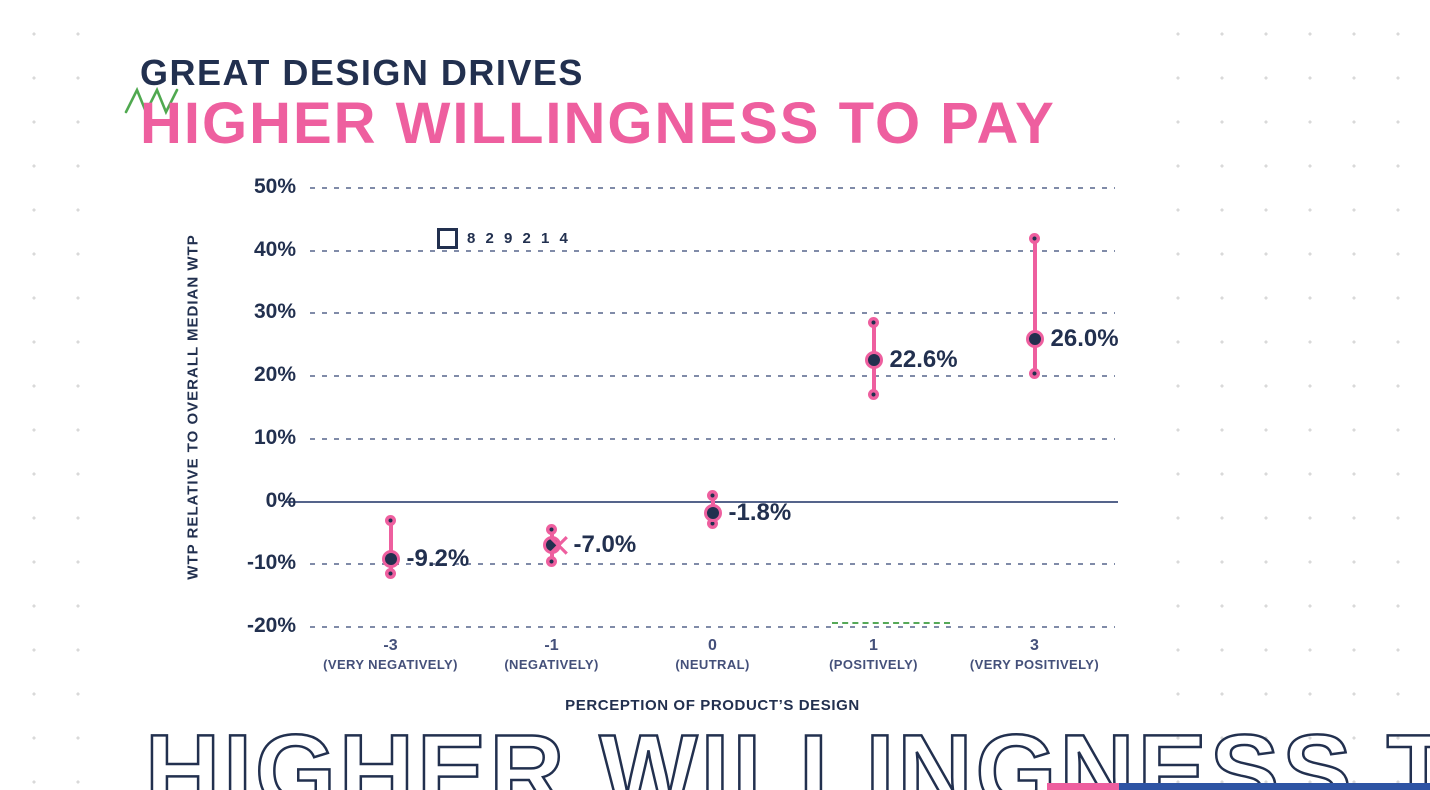 This screenshot has height=790, width=1430. I want to click on y-tick-label: 50%, so click(274, 186).